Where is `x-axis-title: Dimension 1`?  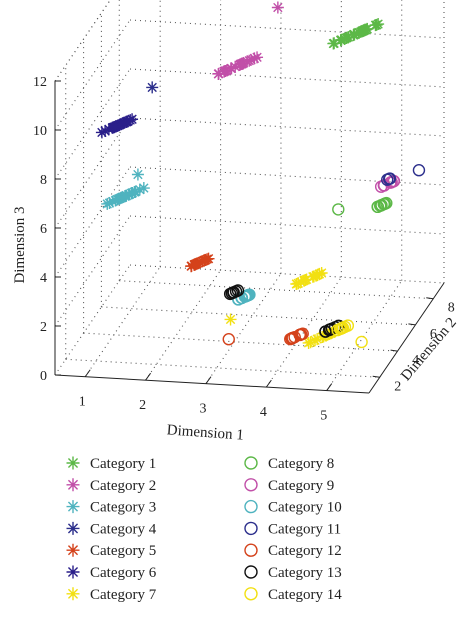
x-axis-title: Dimension 1 is located at coordinates (205, 432).